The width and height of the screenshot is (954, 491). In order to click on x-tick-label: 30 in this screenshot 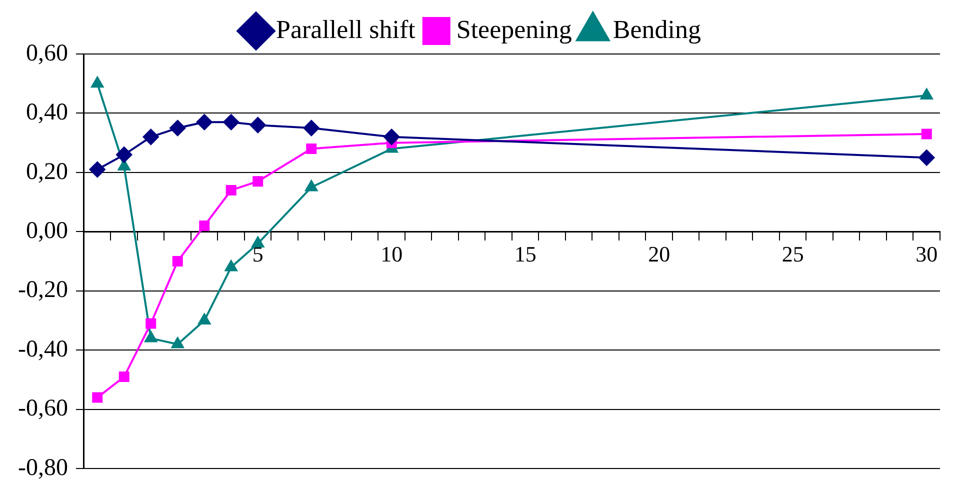, I will do `click(927, 254)`.